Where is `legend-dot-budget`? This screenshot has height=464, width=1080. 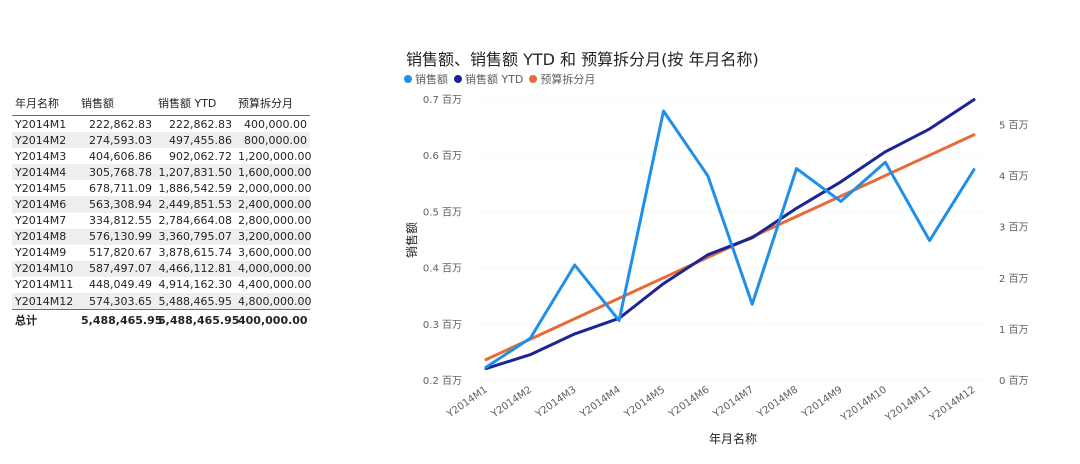 legend-dot-budget is located at coordinates (533, 79).